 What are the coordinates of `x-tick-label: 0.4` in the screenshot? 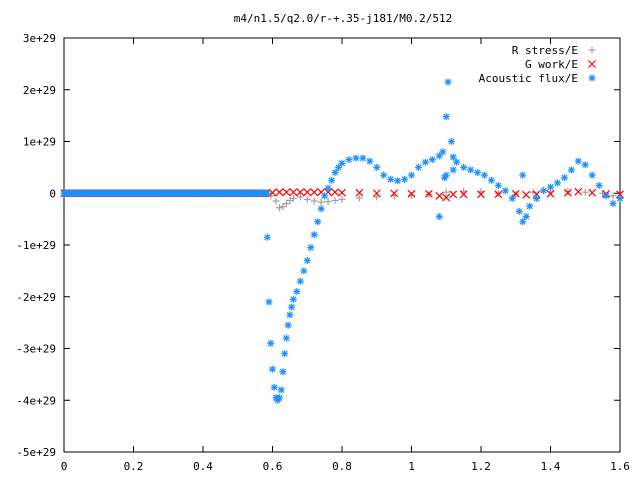 It's located at (203, 466).